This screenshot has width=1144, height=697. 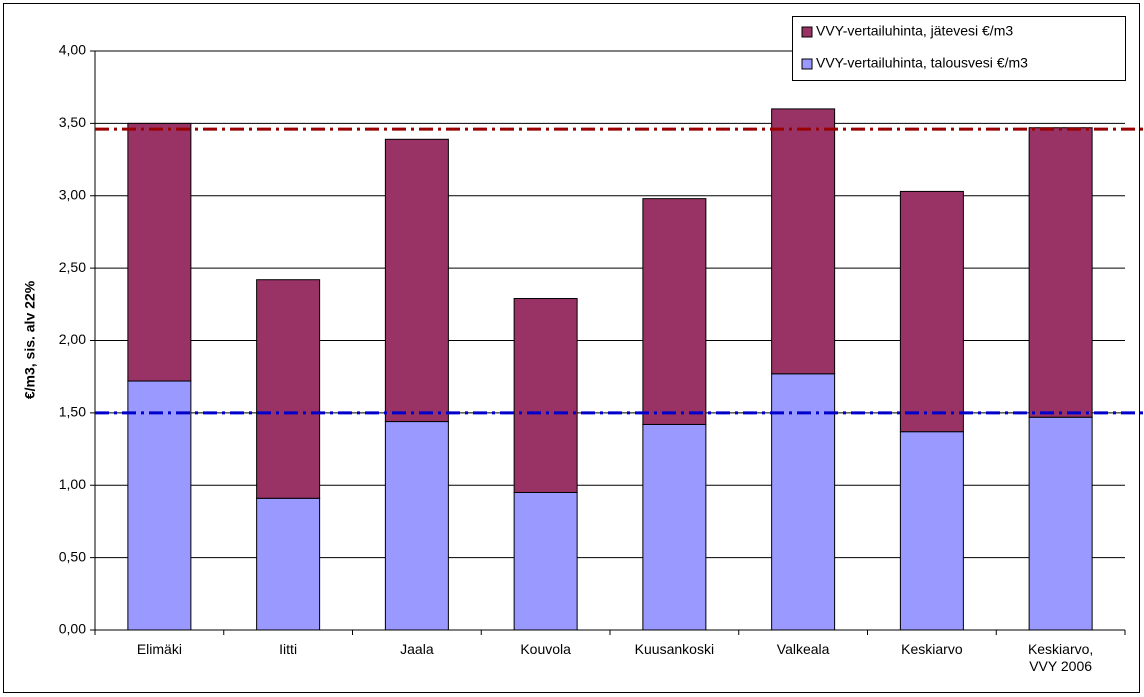 I want to click on legend-label: VVY-vertailuhinta, talousvesi €/m3, so click(x=922, y=63).